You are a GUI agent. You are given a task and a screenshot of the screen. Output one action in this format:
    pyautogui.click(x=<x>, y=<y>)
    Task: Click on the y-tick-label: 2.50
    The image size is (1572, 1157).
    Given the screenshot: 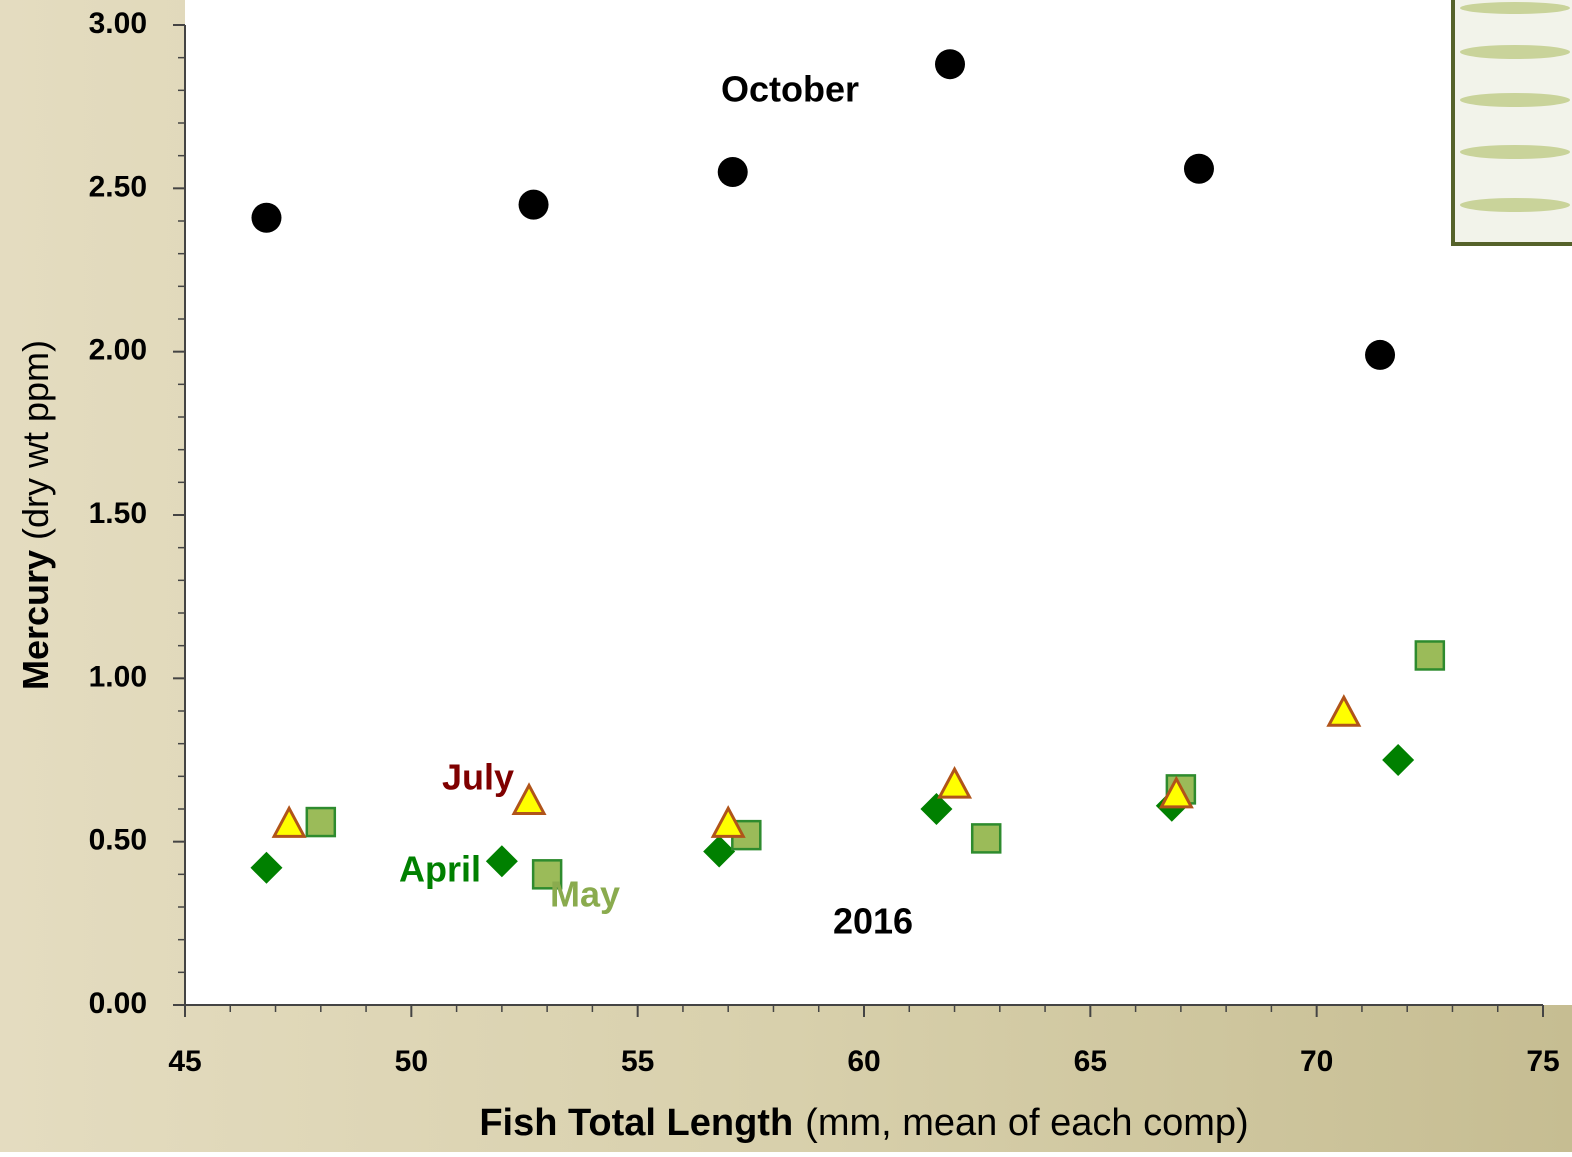 What is the action you would take?
    pyautogui.click(x=118, y=186)
    